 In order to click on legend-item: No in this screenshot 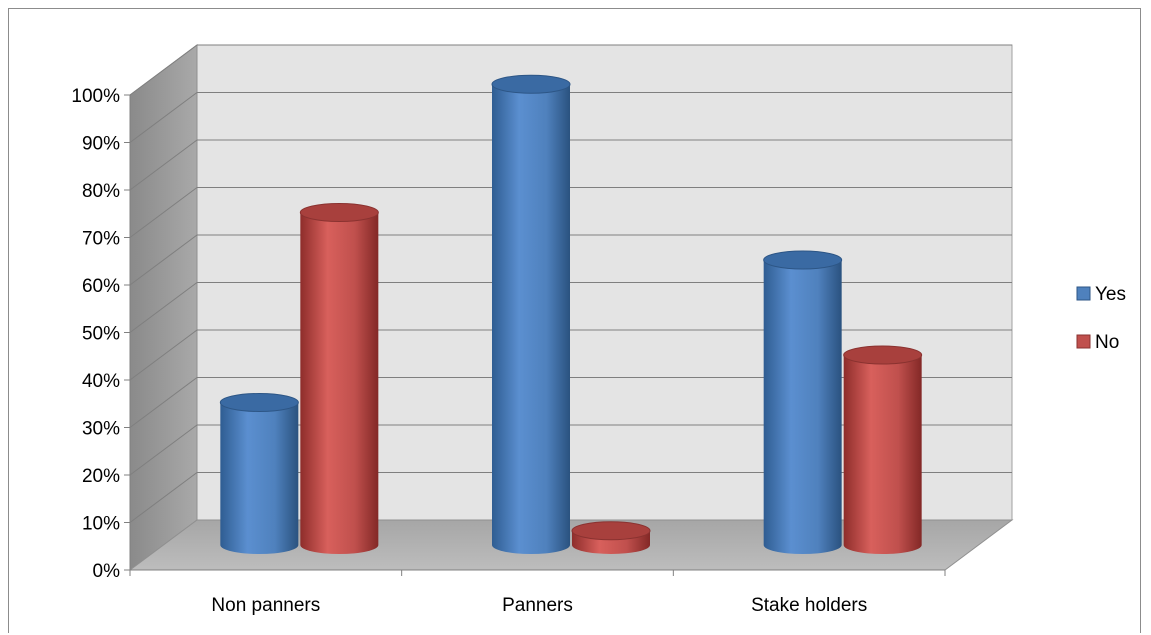, I will do `click(1097, 342)`.